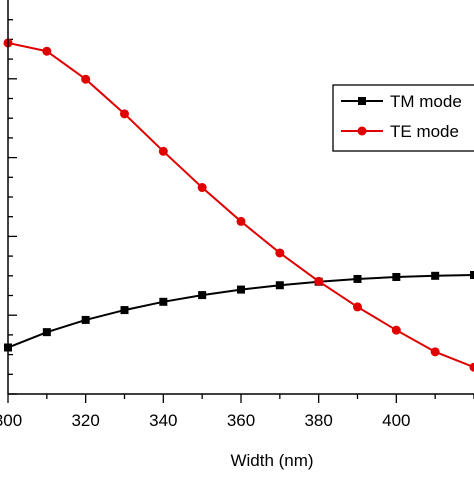 This screenshot has height=479, width=474. I want to click on x-tick-label: 360, so click(241, 420).